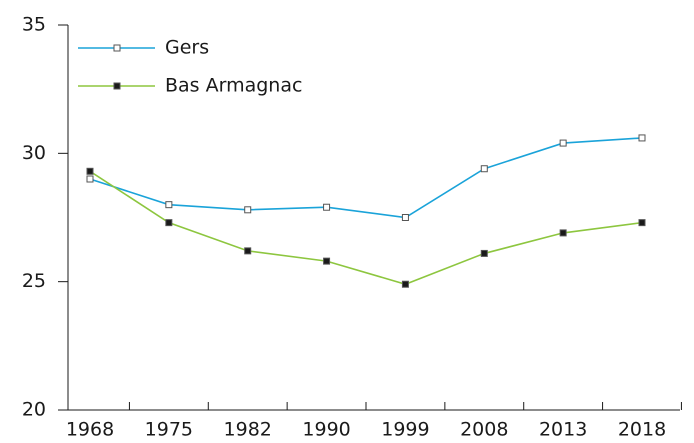  I want to click on y-tick-label: 30, so click(34, 153).